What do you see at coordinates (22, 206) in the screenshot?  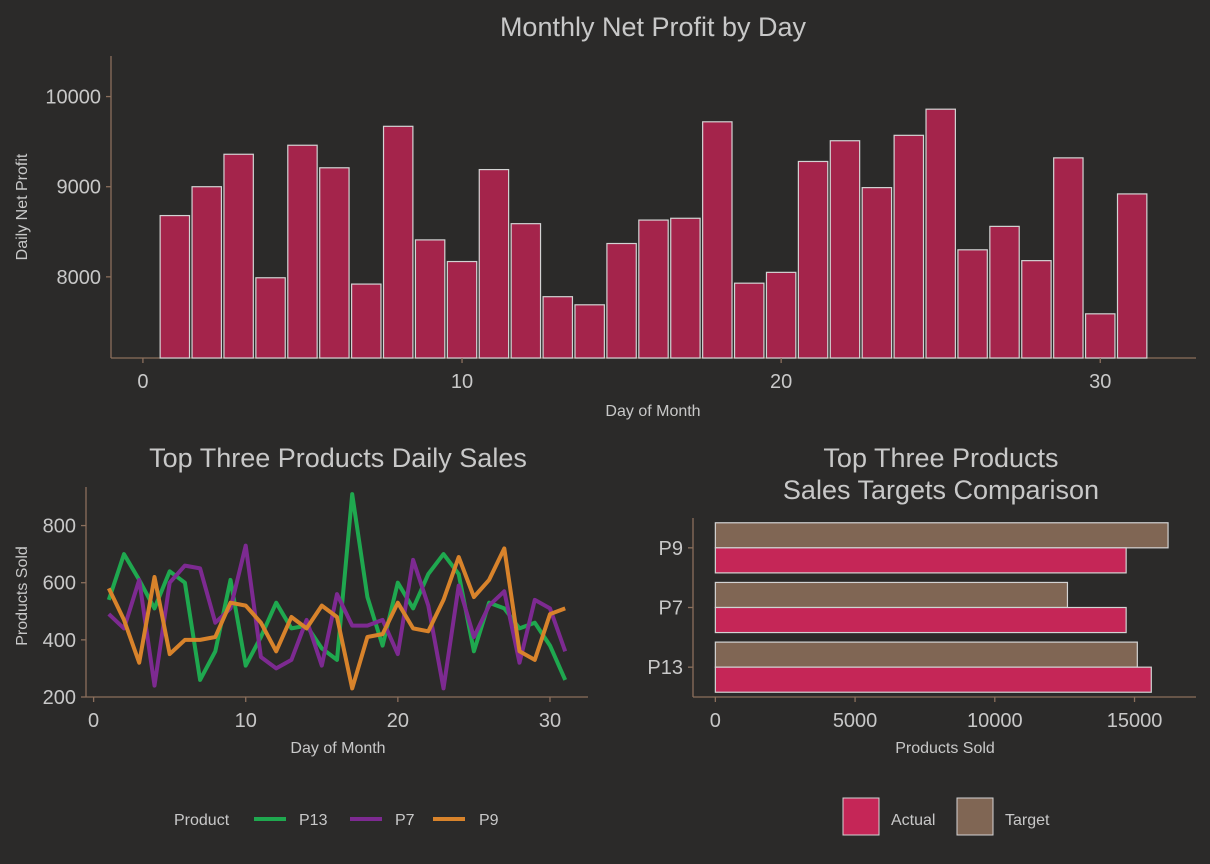 I see `profit-chart-ylabel: Daily Net Profit` at bounding box center [22, 206].